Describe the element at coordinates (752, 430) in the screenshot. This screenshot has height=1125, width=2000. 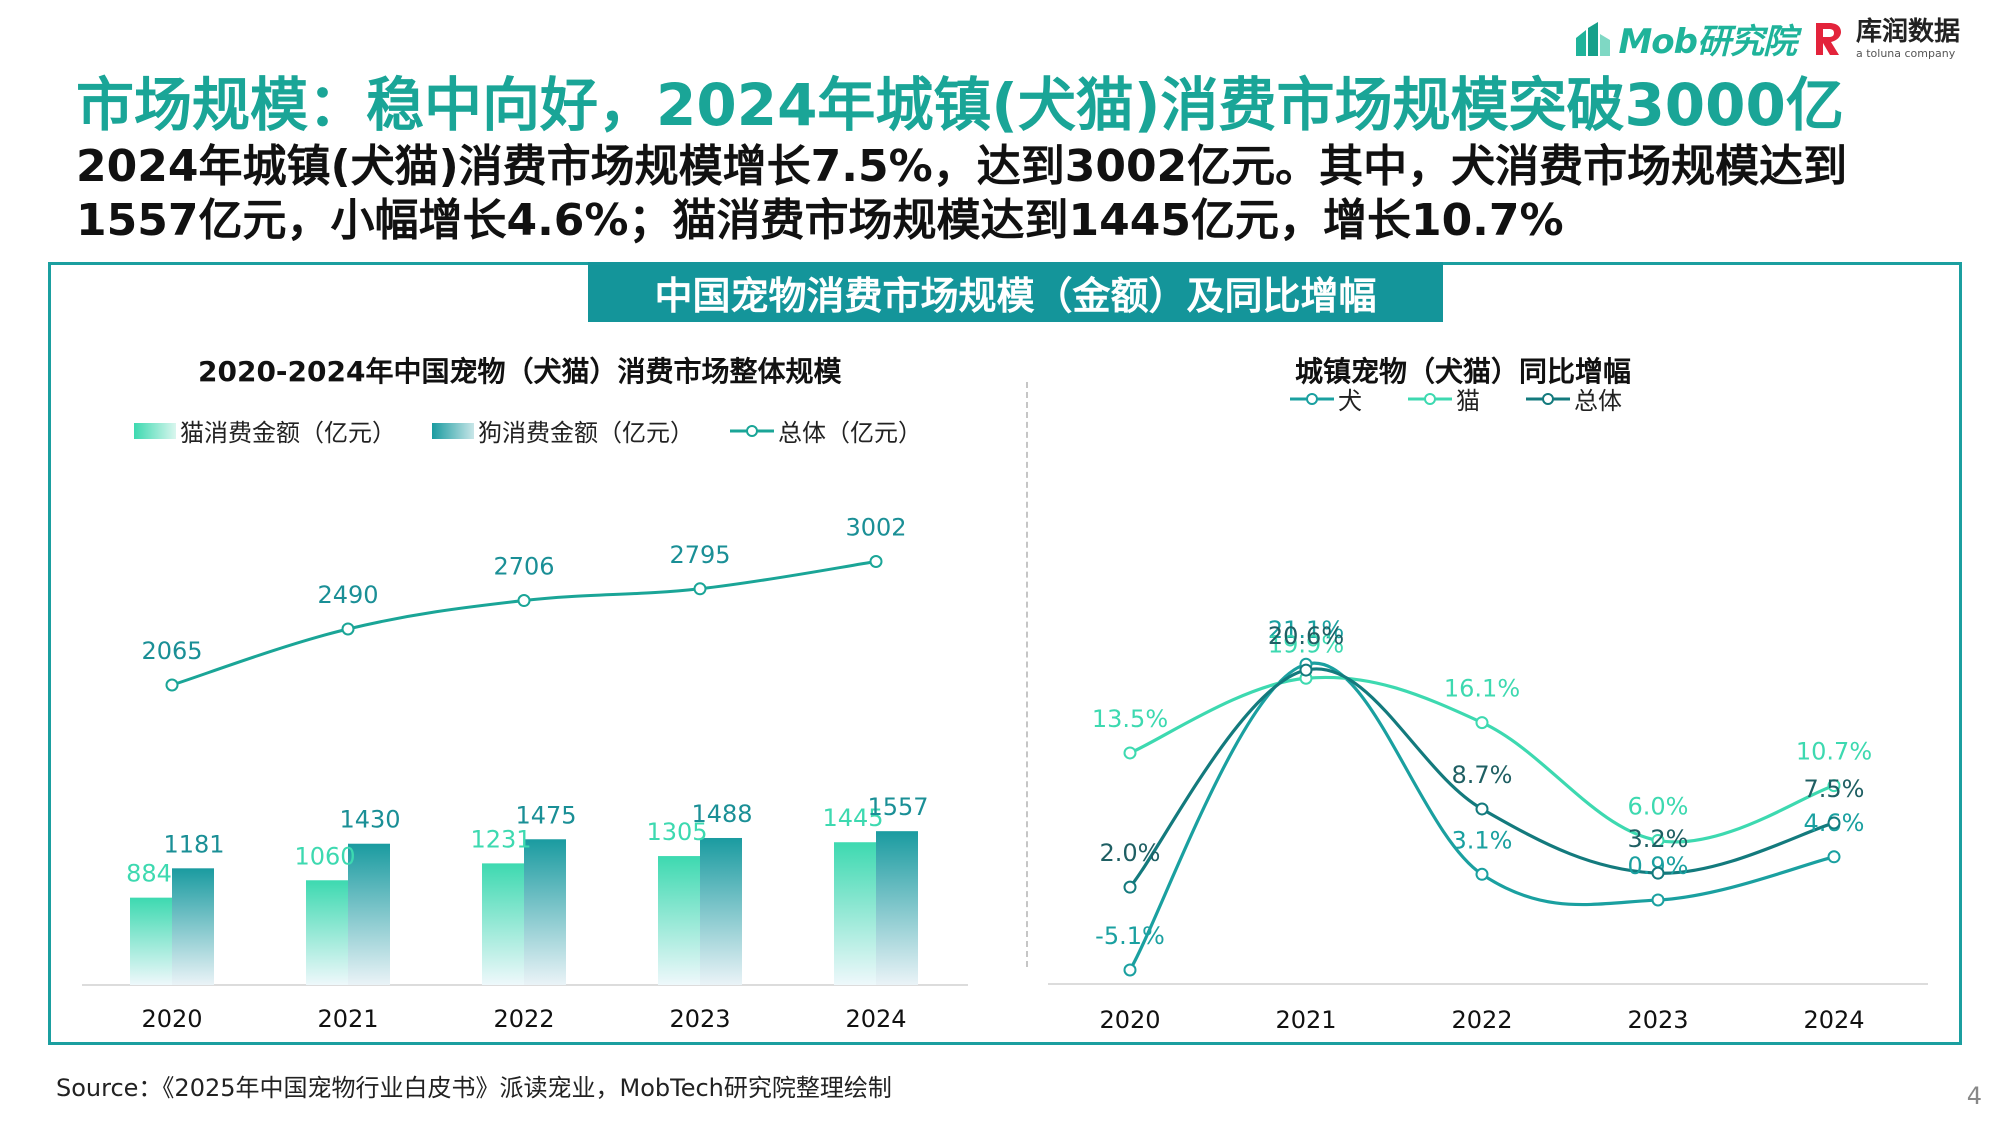
I see `legend-swatch-total` at that location.